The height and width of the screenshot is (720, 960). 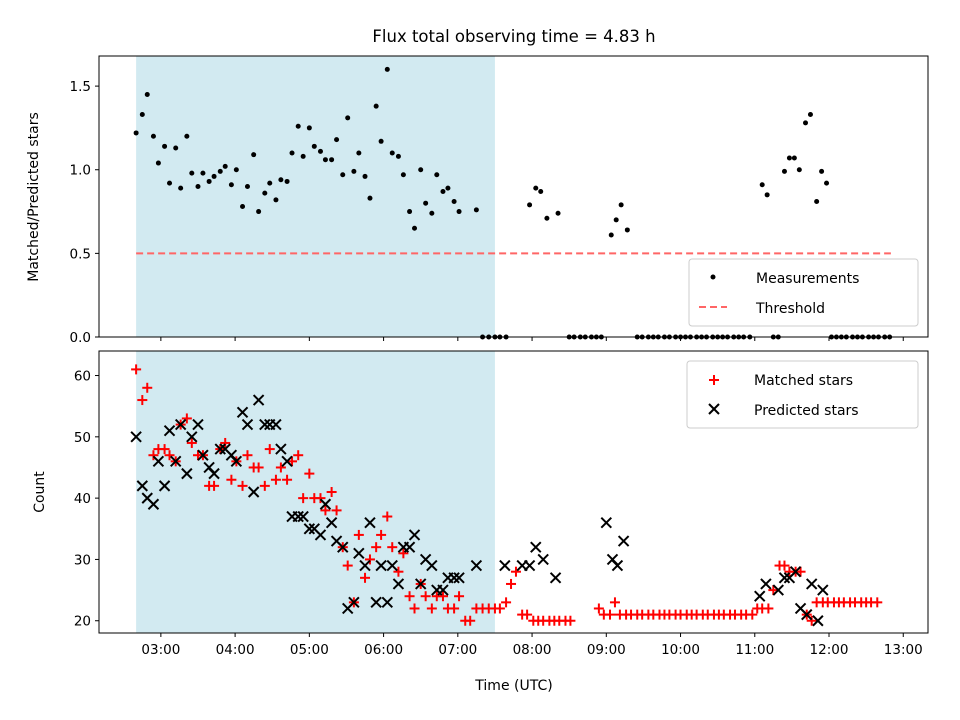 What do you see at coordinates (802, 394) in the screenshot?
I see `count-legend-box` at bounding box center [802, 394].